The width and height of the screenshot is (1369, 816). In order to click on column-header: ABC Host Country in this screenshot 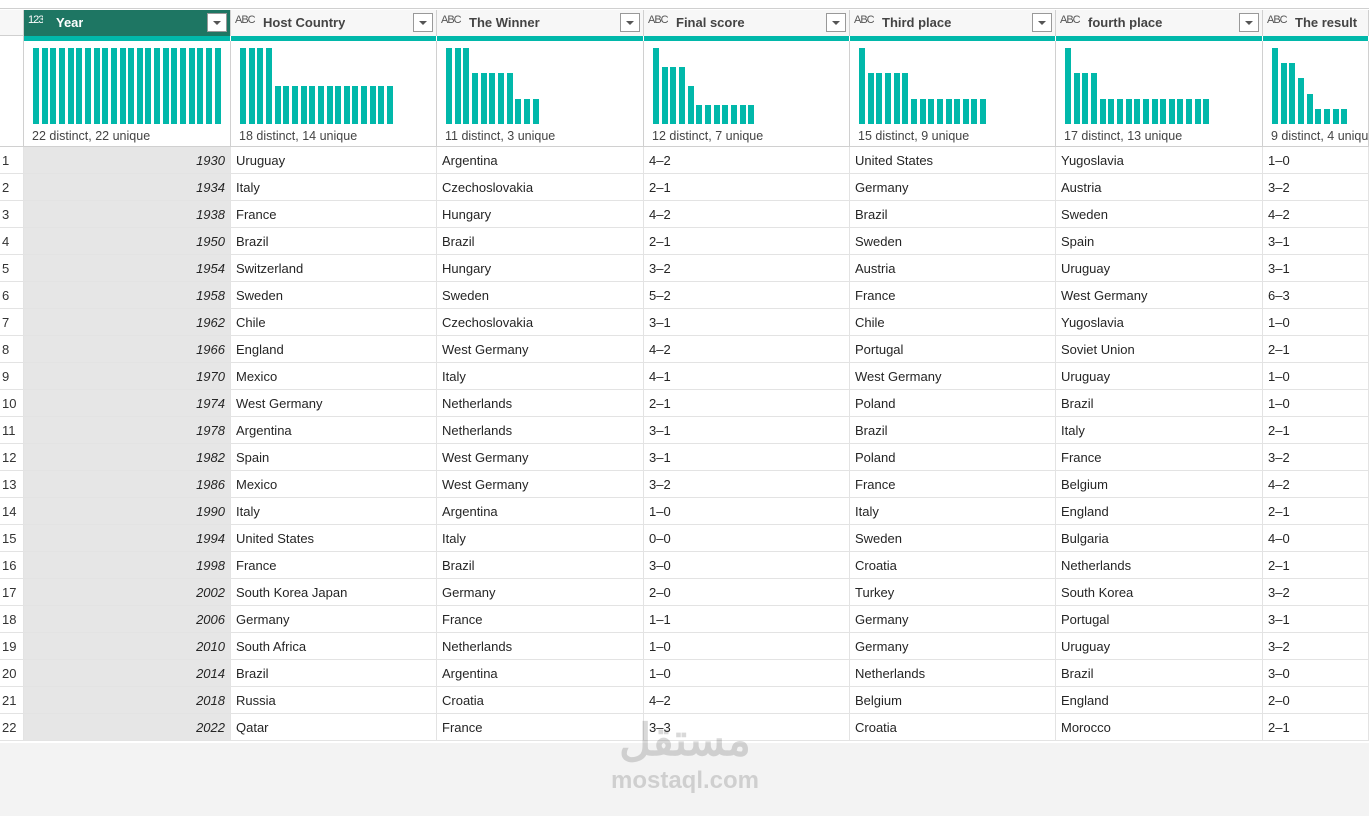, I will do `click(334, 23)`.